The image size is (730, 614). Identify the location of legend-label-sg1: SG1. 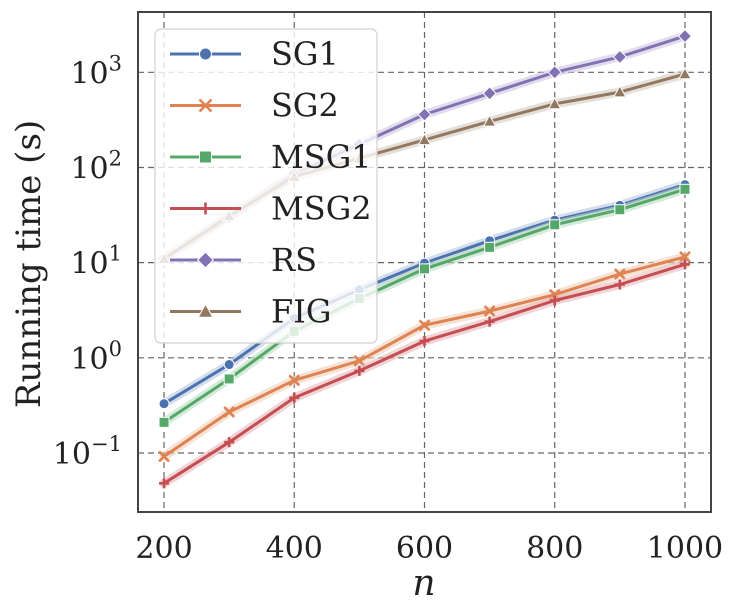
(305, 54).